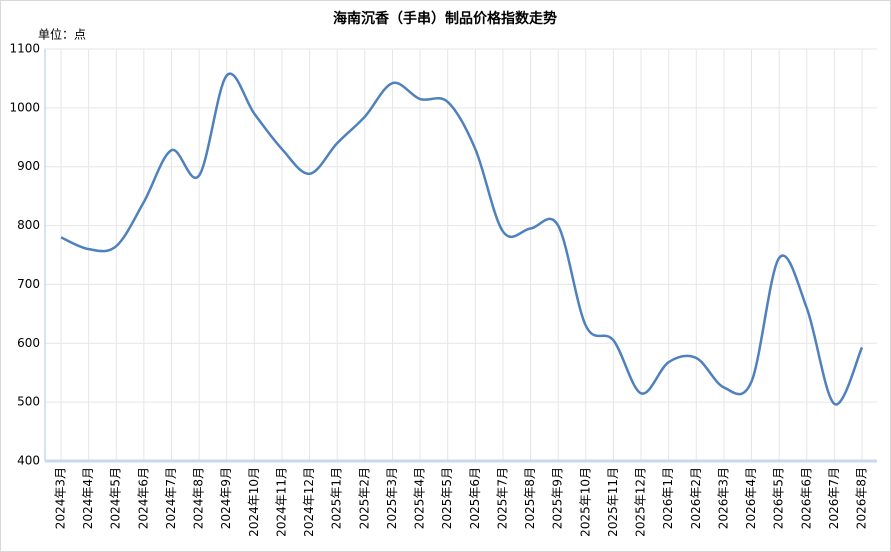 This screenshot has height=552, width=891. Describe the element at coordinates (696, 498) in the screenshot. I see `x-tick-label: 2026年2月` at that location.